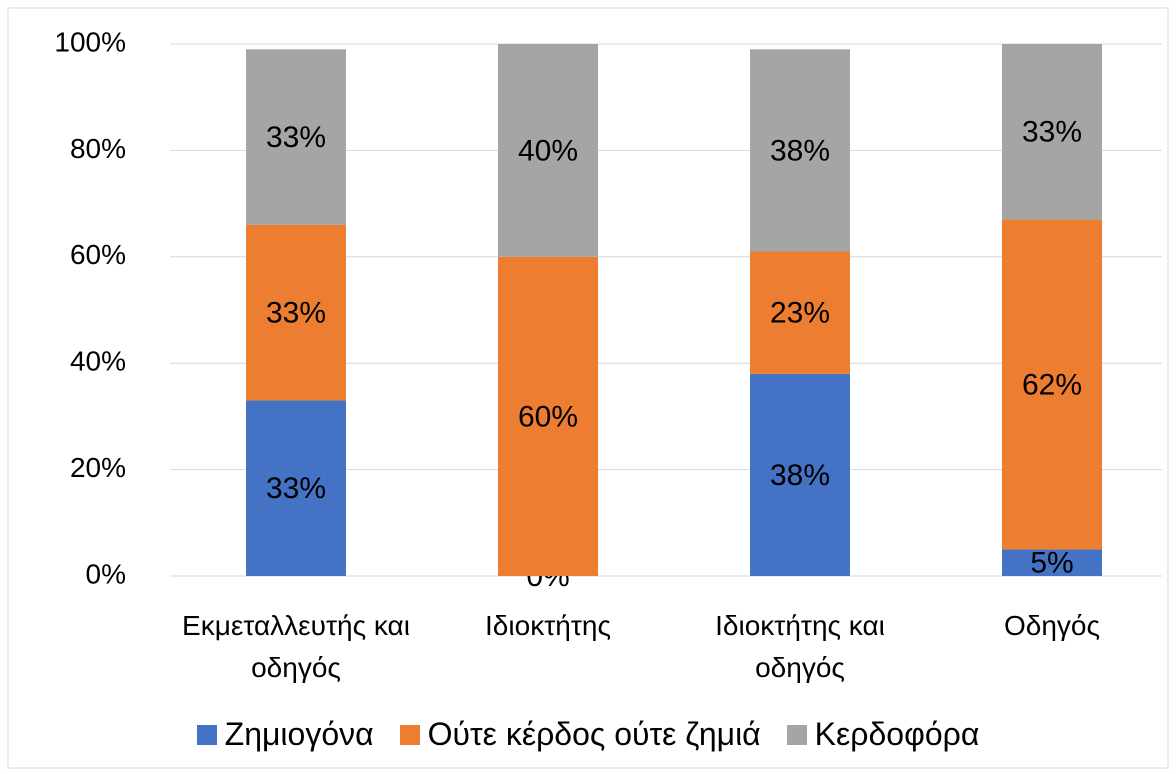 The height and width of the screenshot is (774, 1176). I want to click on data-label: 5%, so click(1051, 563).